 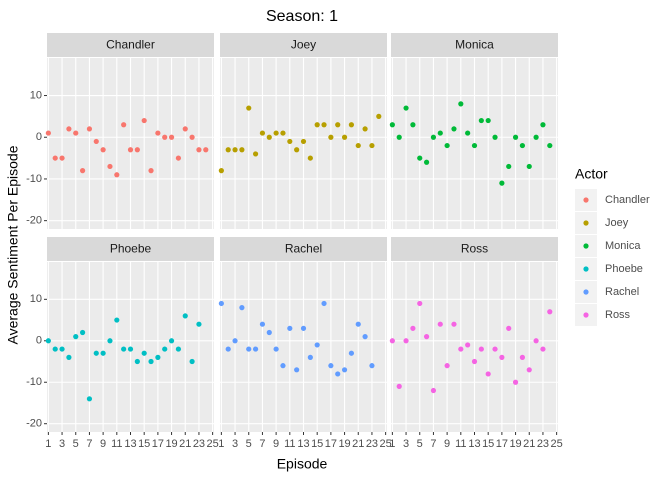 I want to click on x-tick-label: 1, so click(x=221, y=444).